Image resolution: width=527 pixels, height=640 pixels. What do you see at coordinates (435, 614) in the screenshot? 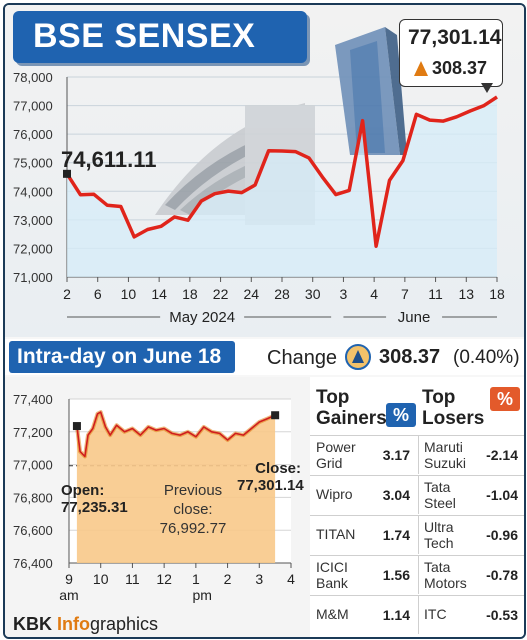
I see `loser-name: ITC` at bounding box center [435, 614].